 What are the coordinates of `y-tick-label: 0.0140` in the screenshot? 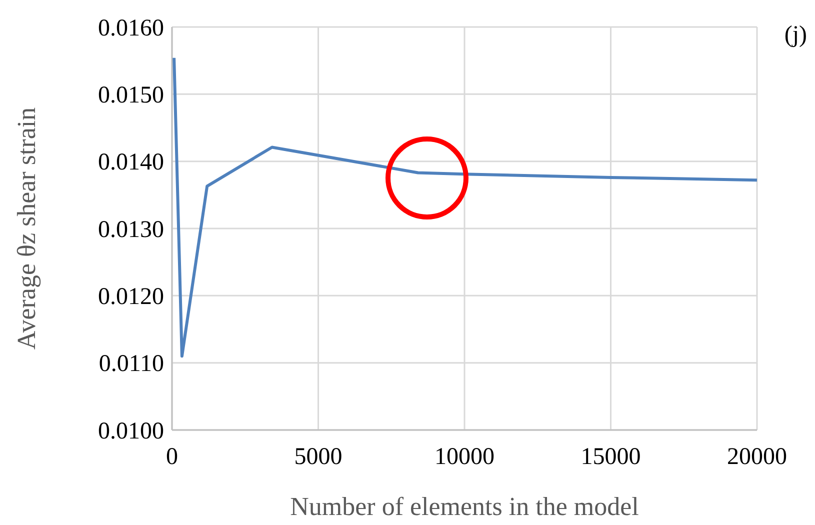 It's located at (131, 163).